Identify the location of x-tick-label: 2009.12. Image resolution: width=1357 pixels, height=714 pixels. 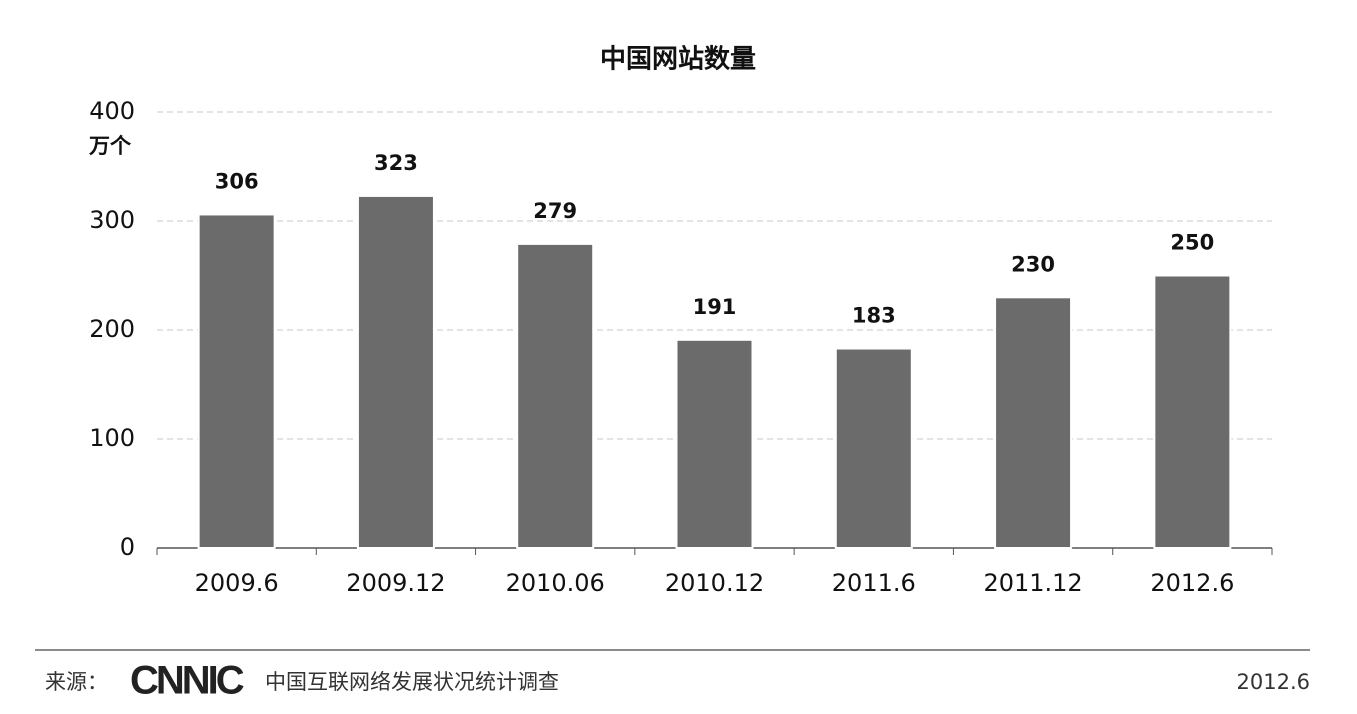
(395, 583).